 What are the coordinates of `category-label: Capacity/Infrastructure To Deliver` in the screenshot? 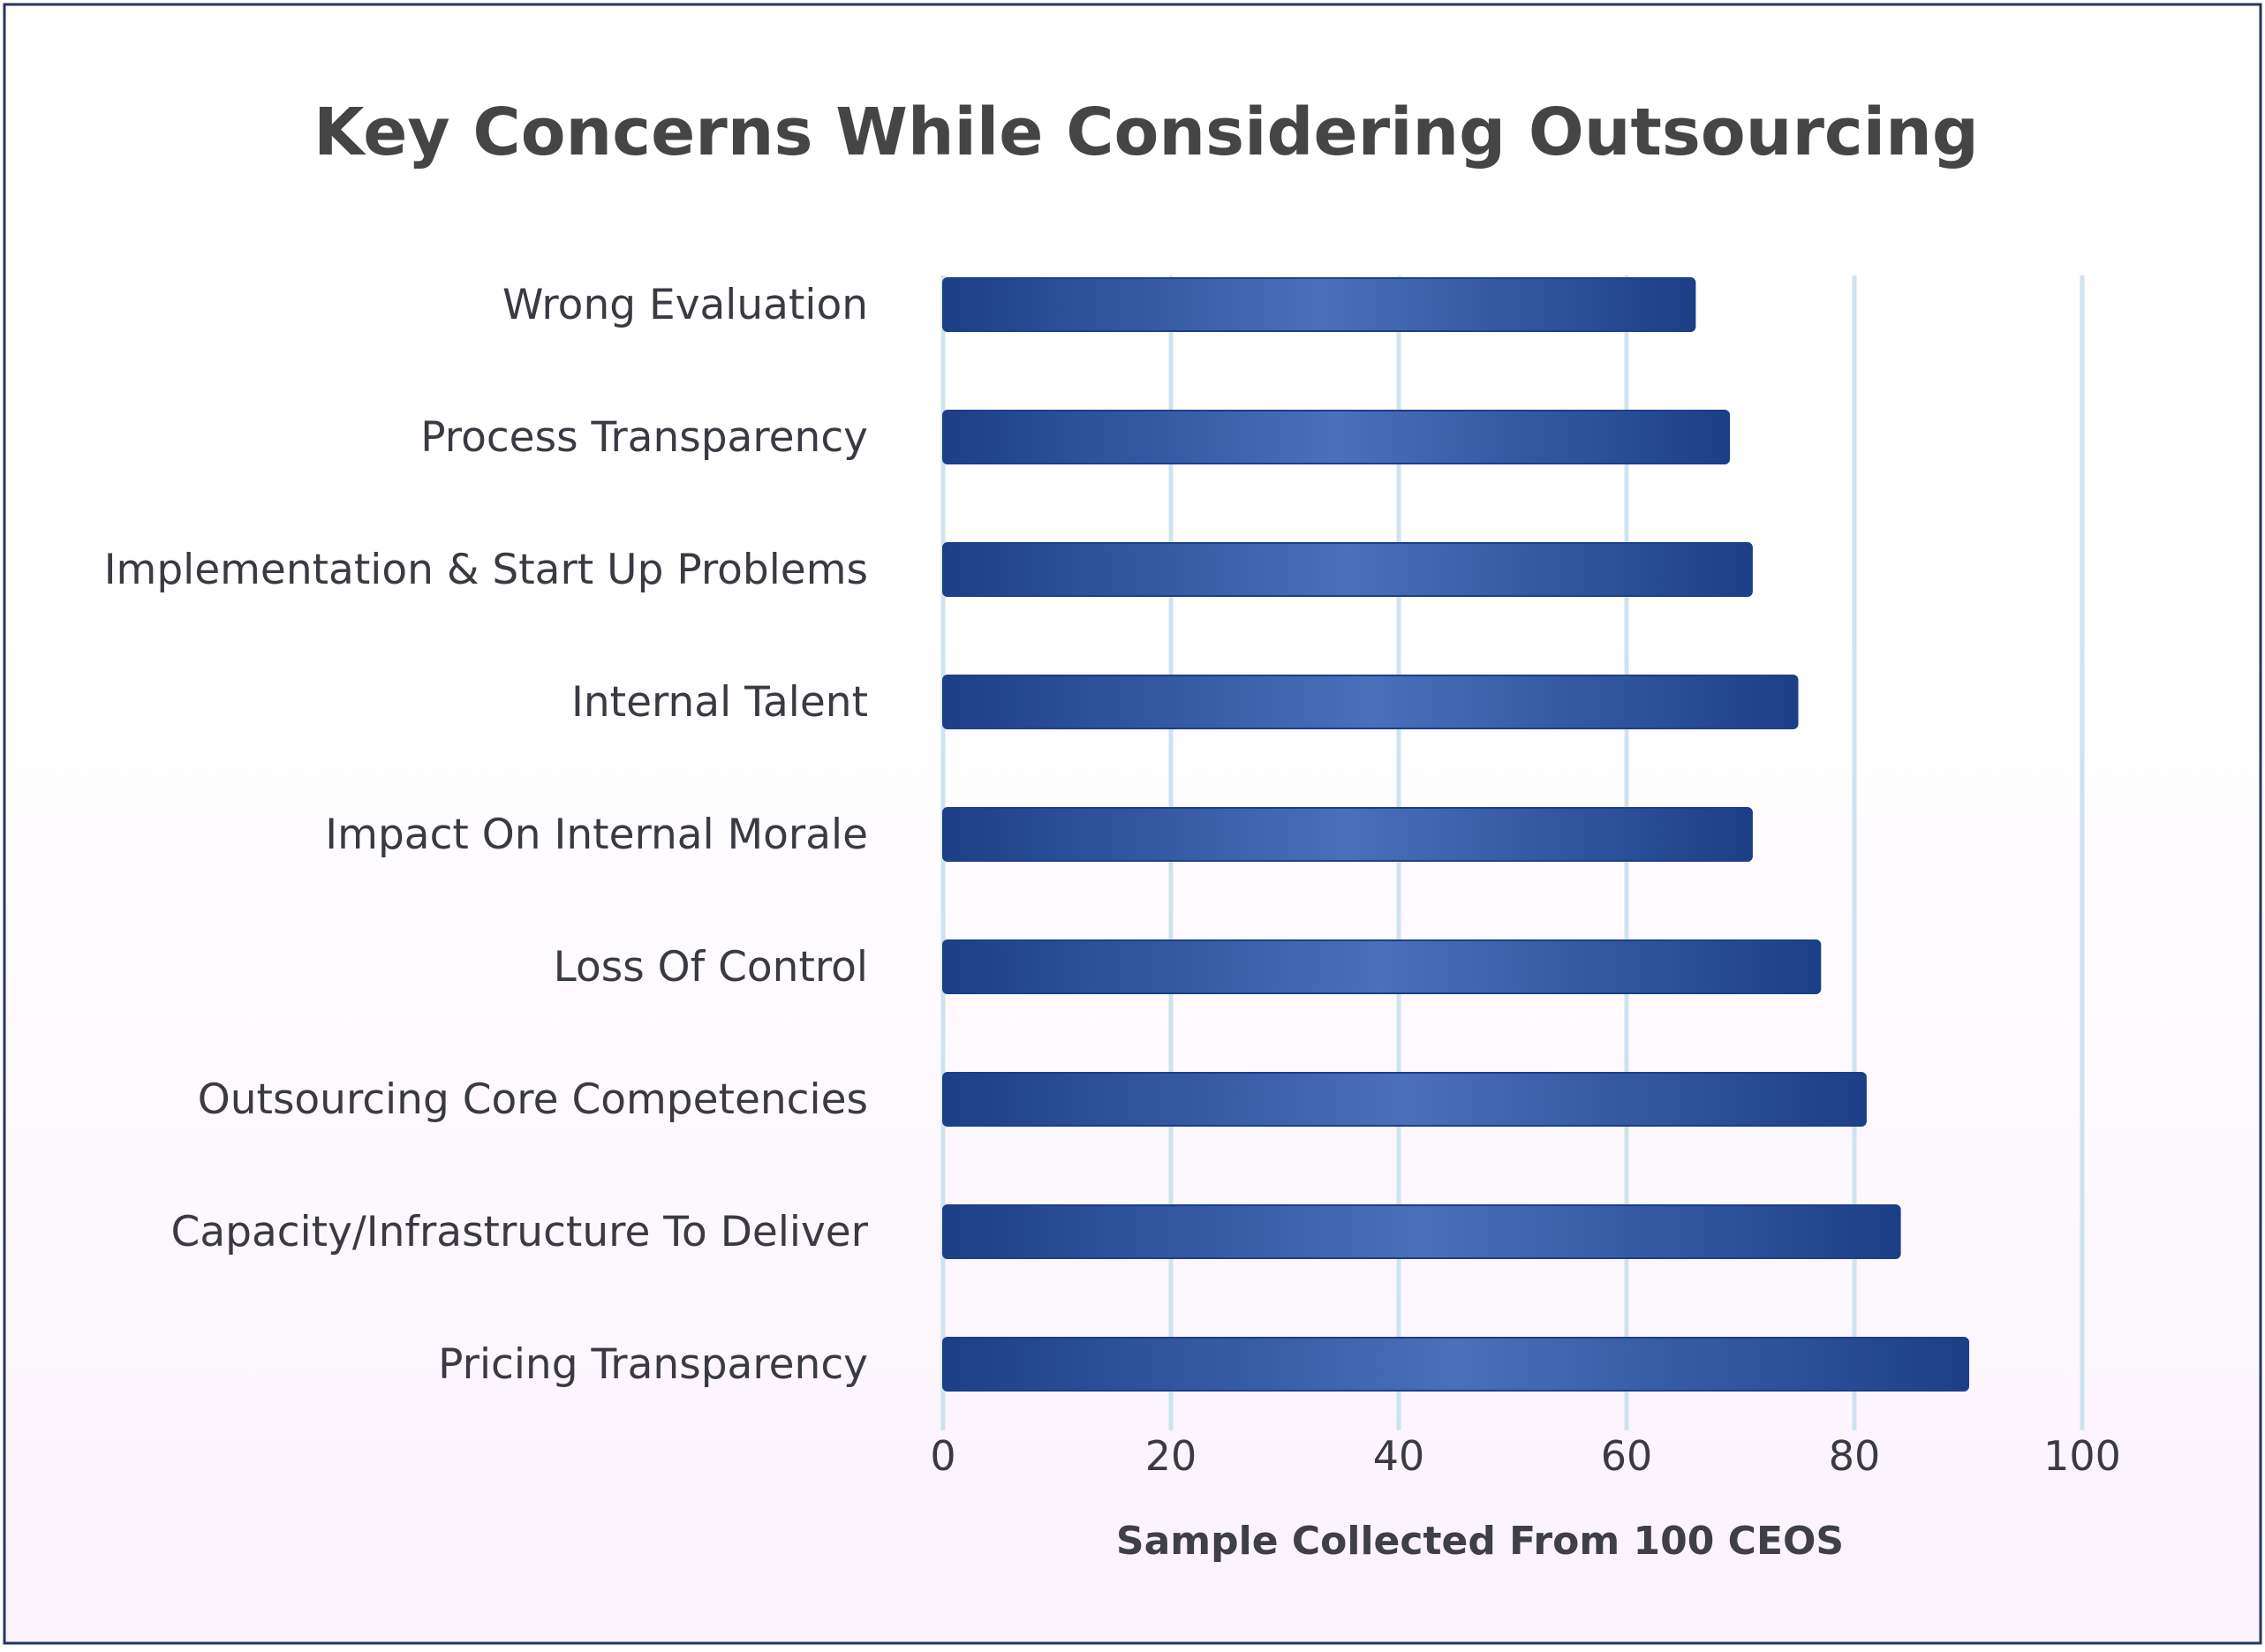 It's located at (520, 1232).